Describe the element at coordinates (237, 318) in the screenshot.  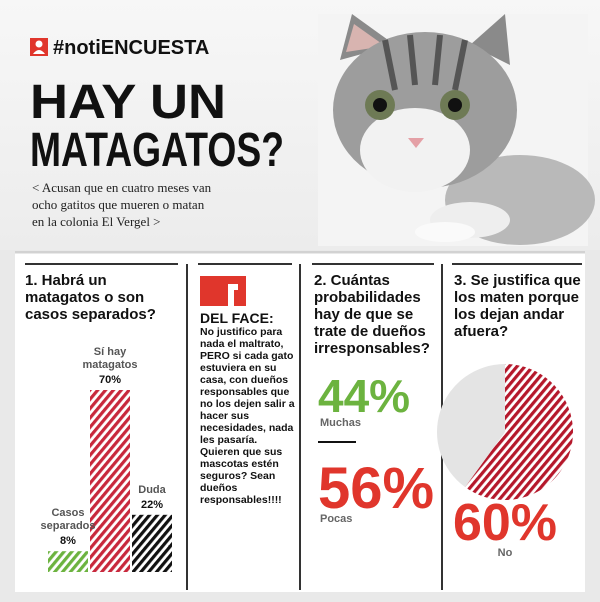
I see `del-face-title: DEL FACE:` at that location.